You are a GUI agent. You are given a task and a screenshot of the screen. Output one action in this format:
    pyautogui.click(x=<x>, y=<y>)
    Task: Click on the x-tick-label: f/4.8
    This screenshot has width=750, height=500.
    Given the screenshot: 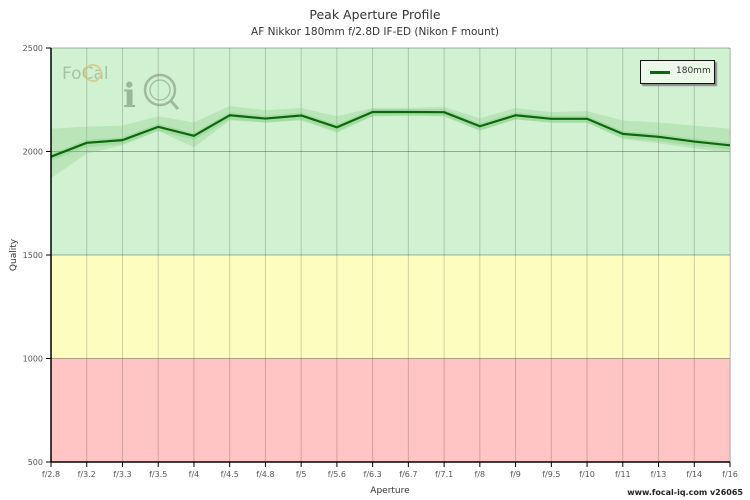 What is the action you would take?
    pyautogui.click(x=265, y=474)
    